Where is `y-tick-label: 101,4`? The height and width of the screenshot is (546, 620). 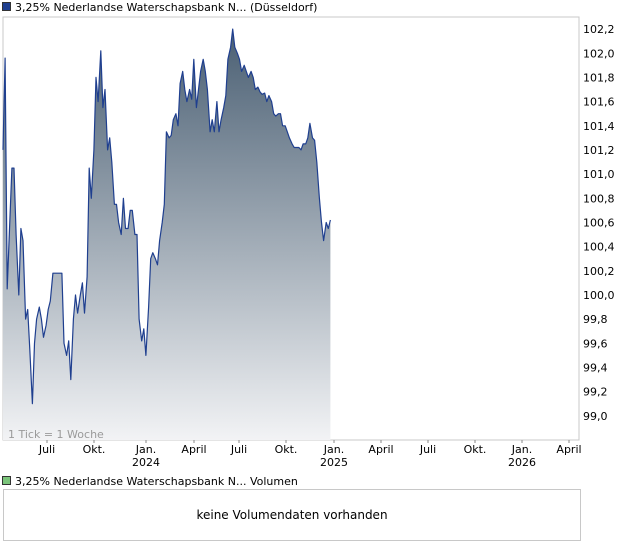 y-tick-label: 101,4 is located at coordinates (599, 126).